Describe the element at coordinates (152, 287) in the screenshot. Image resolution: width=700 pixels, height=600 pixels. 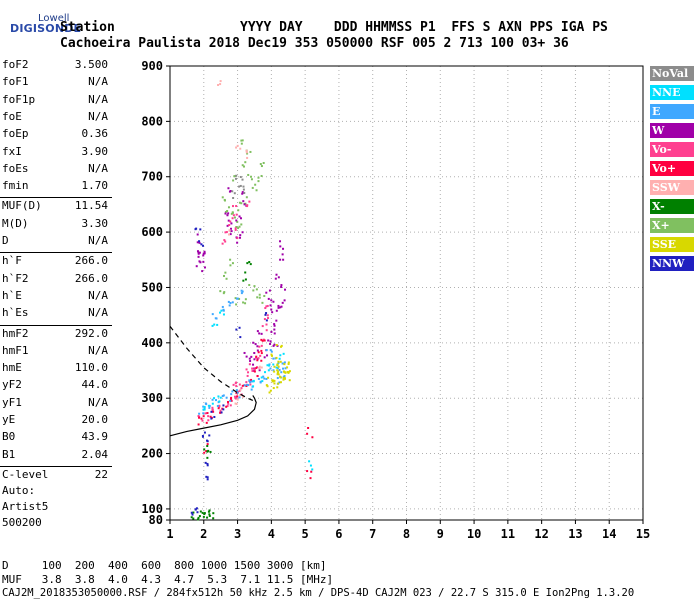
I see `y-tick-label: 500` at that location.